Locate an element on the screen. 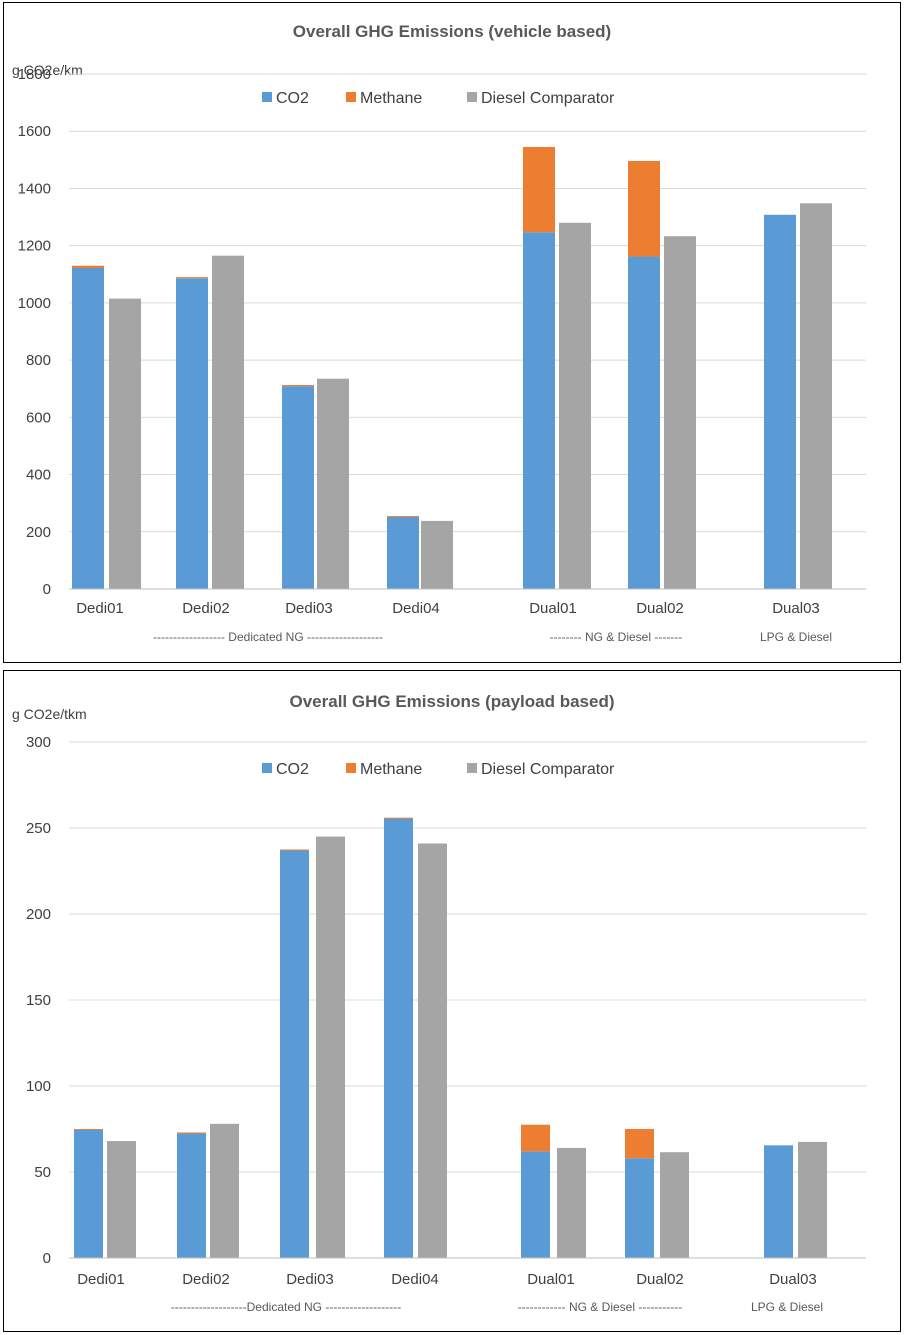 The image size is (904, 1335). chart-title: Overall GHG Emissions (payload based) is located at coordinates (452, 701).